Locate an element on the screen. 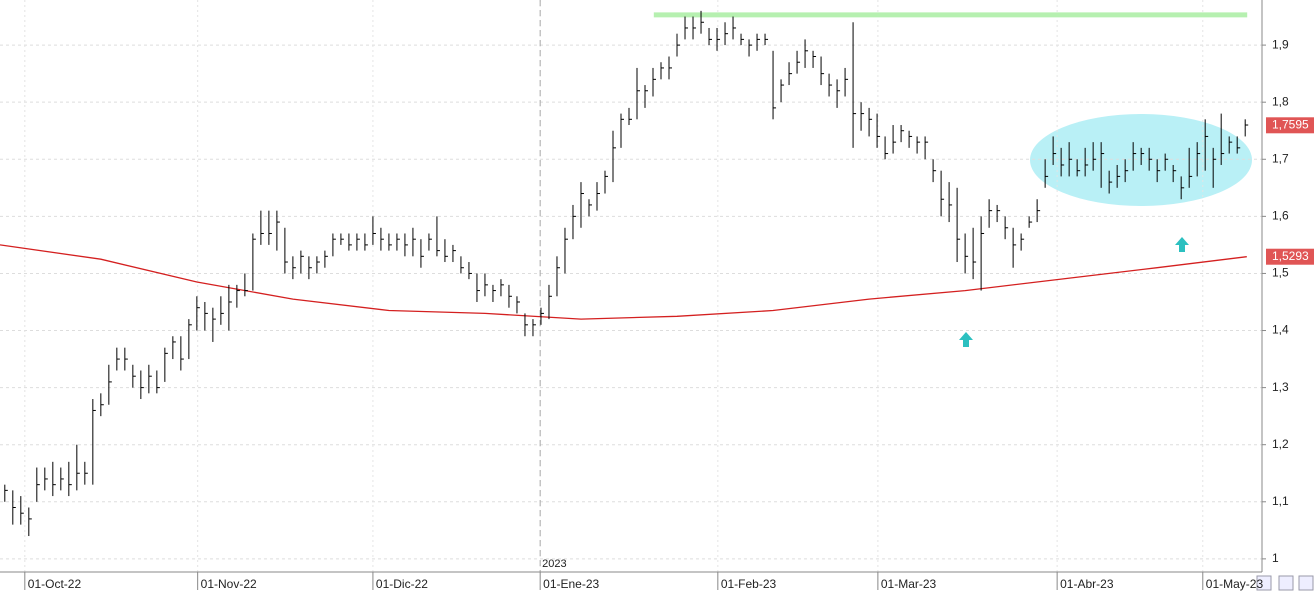 Image resolution: width=1315 pixels, height=597 pixels. x-tick-label: 01-Feb-23 is located at coordinates (749, 584).